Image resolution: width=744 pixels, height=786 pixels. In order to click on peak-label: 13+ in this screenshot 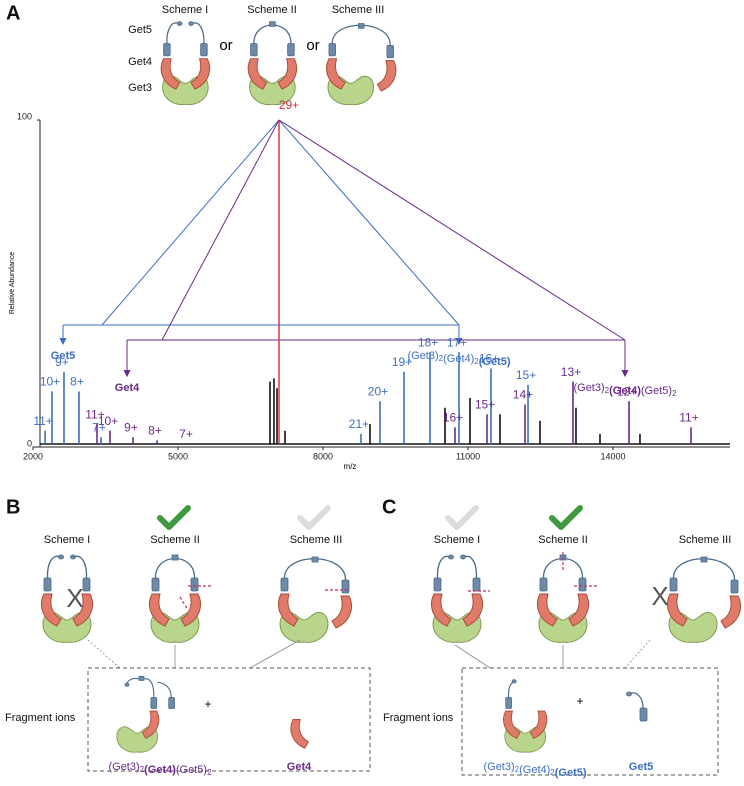, I will do `click(571, 372)`.